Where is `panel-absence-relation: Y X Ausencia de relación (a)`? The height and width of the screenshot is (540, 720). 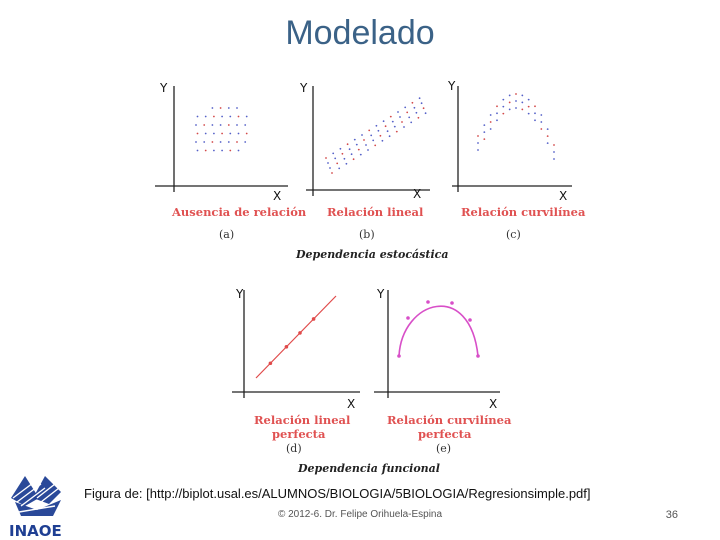 panel-absence-relation: Y X Ausencia de relación (a) is located at coordinates (231, 161).